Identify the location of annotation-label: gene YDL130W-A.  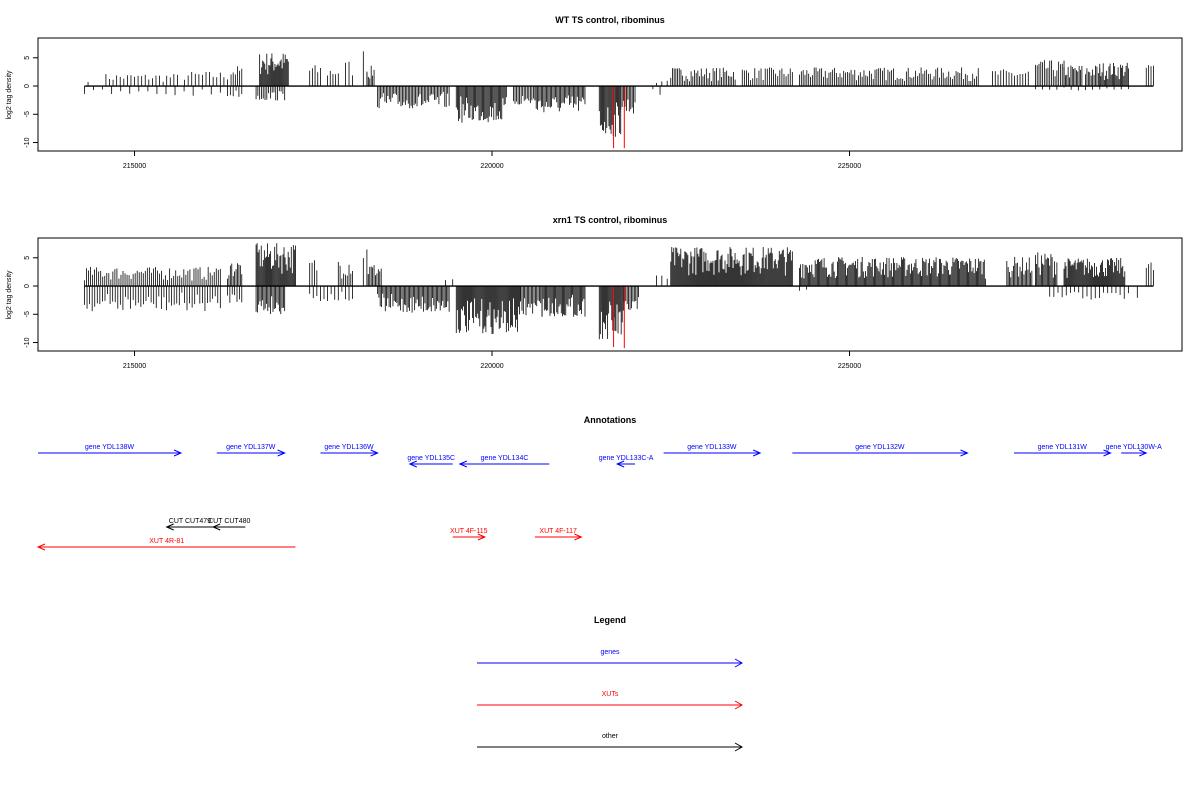
(1134, 447).